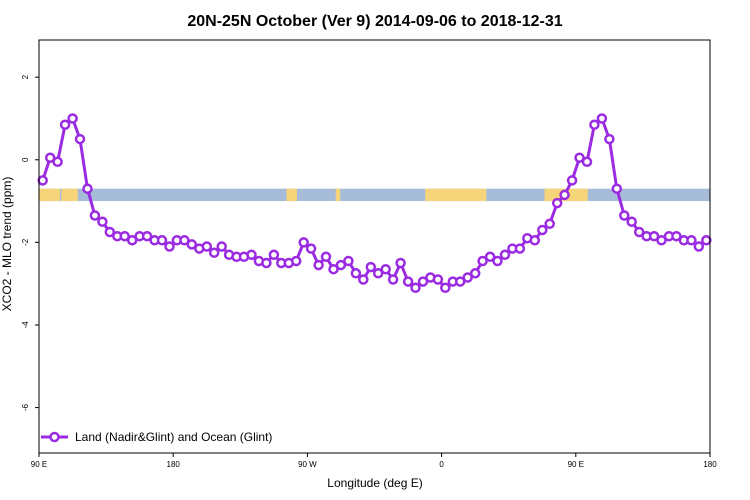 This screenshot has width=750, height=500. Describe the element at coordinates (25, 159) in the screenshot. I see `y-tick-label: 0` at that location.